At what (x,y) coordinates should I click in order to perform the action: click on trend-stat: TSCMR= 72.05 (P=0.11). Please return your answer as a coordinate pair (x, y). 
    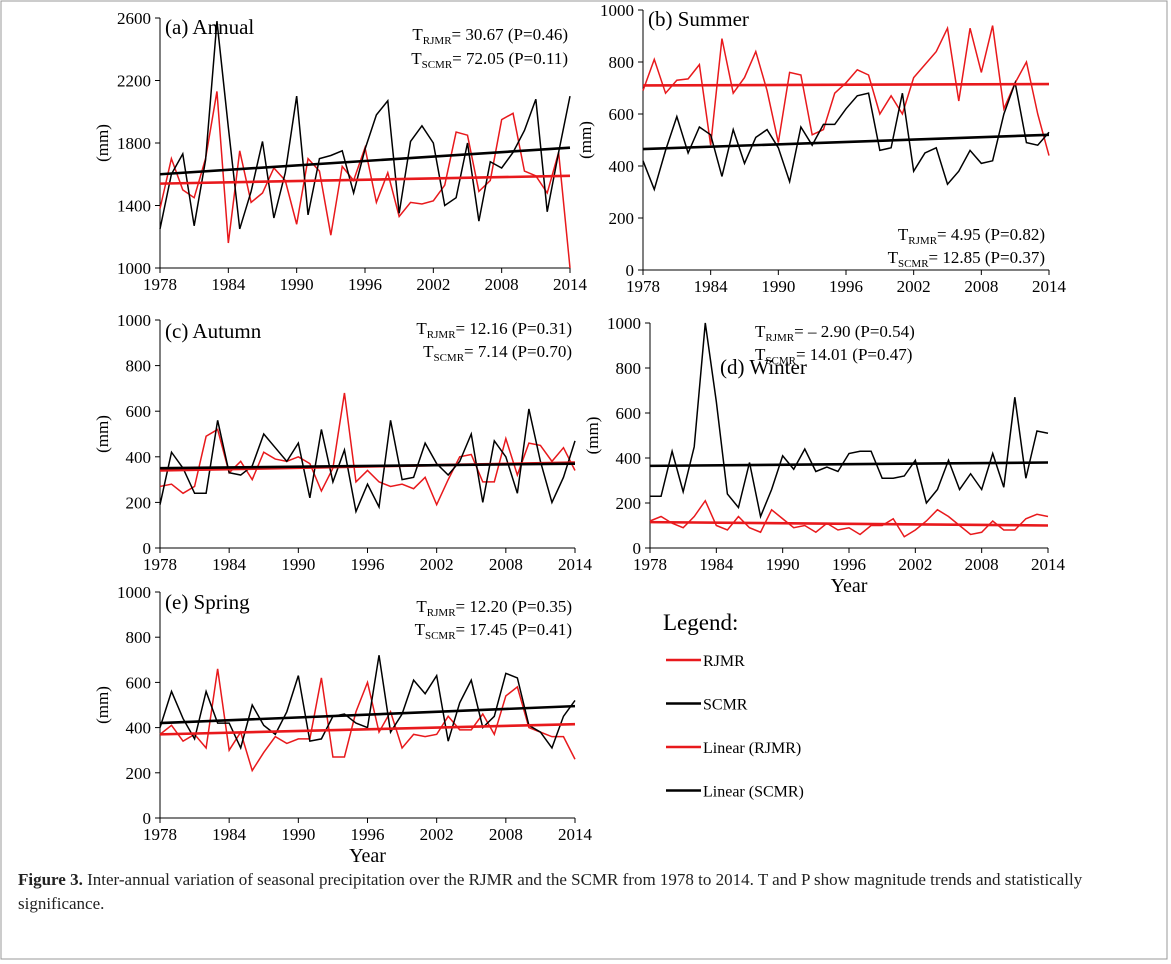
    Looking at the image, I should click on (489, 60).